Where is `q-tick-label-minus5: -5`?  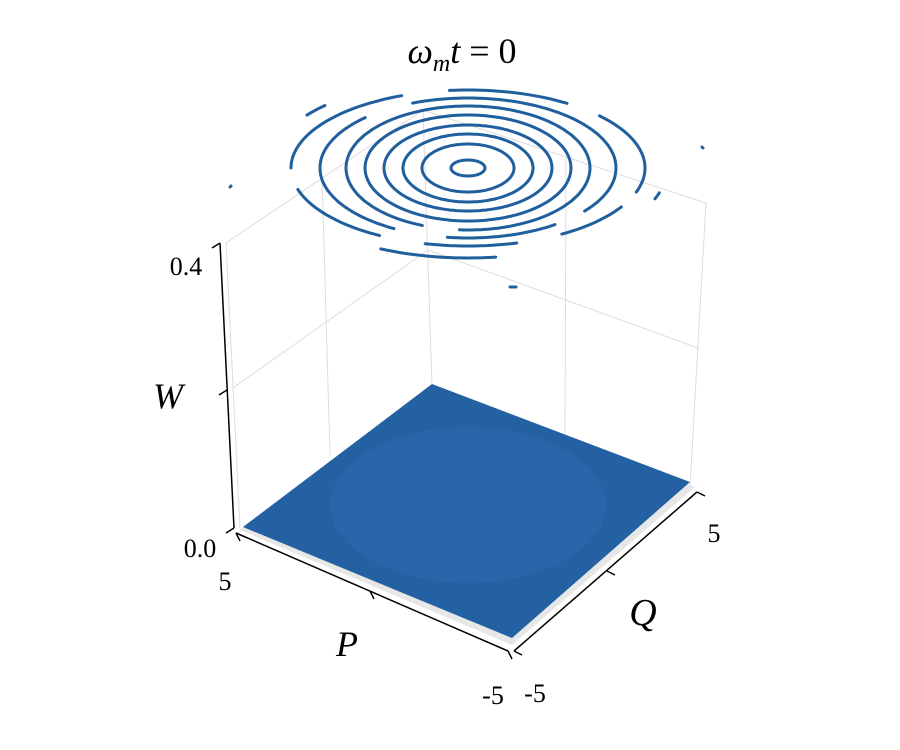 q-tick-label-minus5: -5 is located at coordinates (535, 693).